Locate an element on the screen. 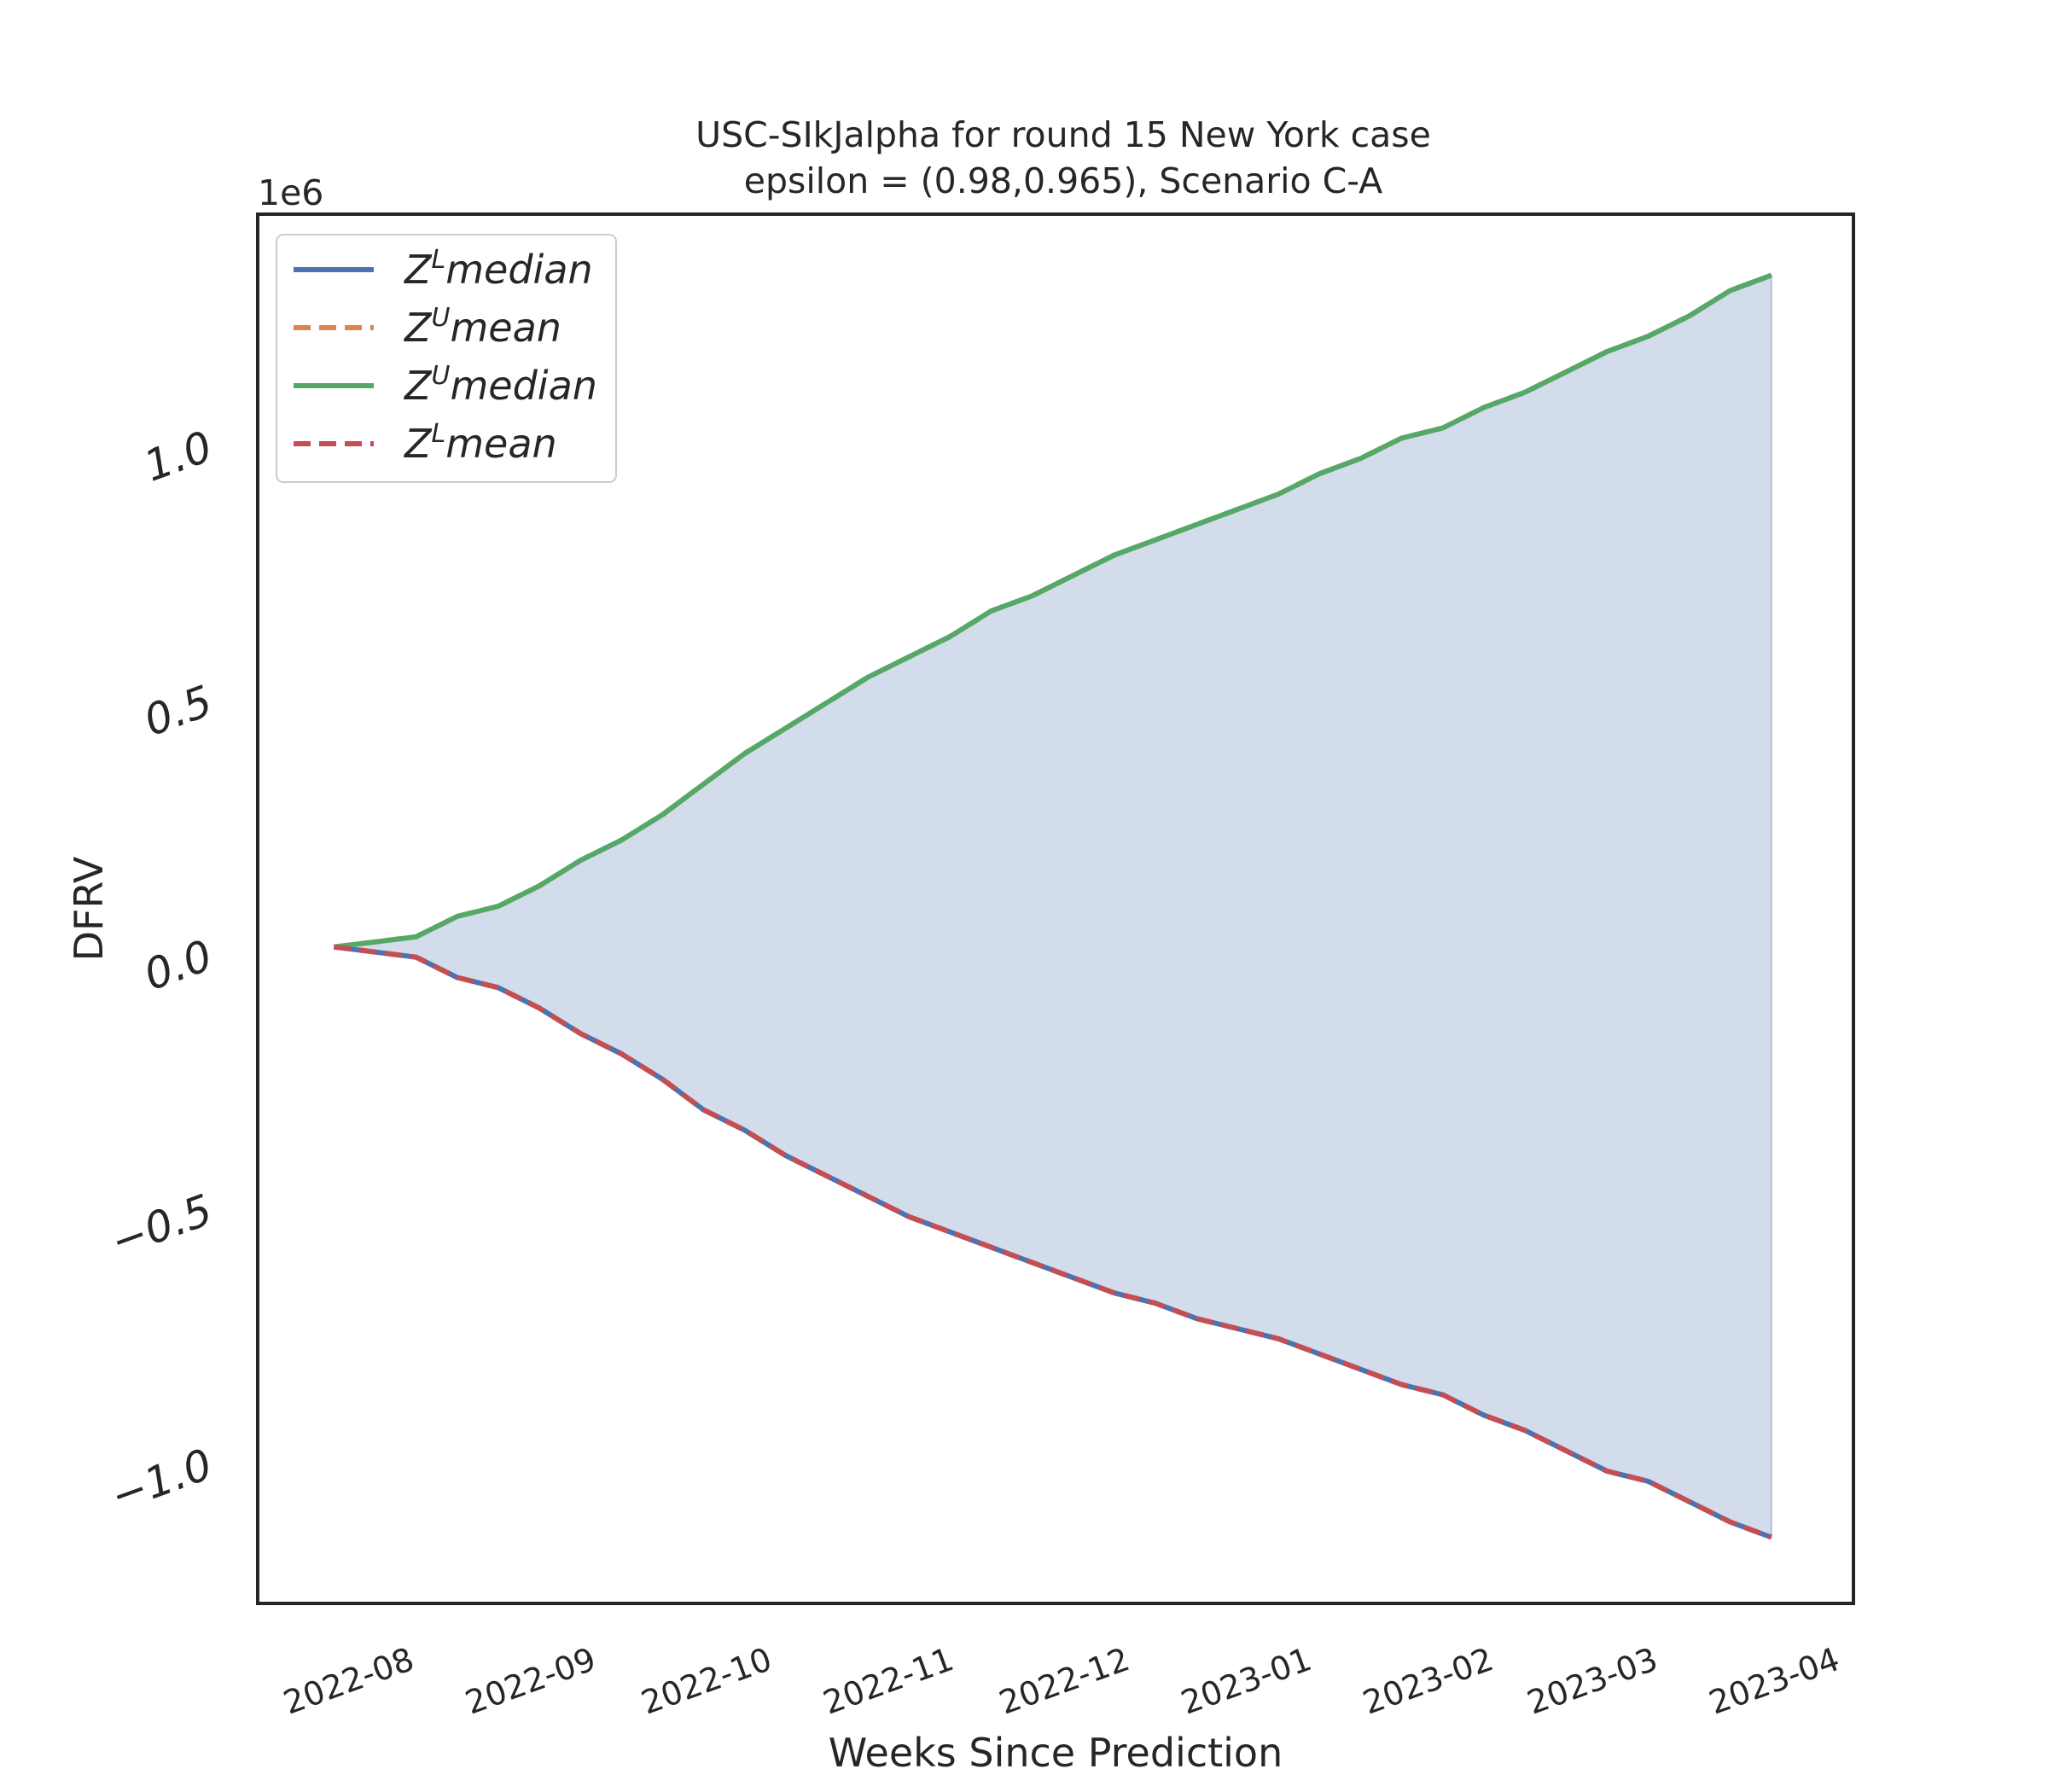 This screenshot has width=2048, height=1792. y-offset-text: 1e6 is located at coordinates (290, 192).